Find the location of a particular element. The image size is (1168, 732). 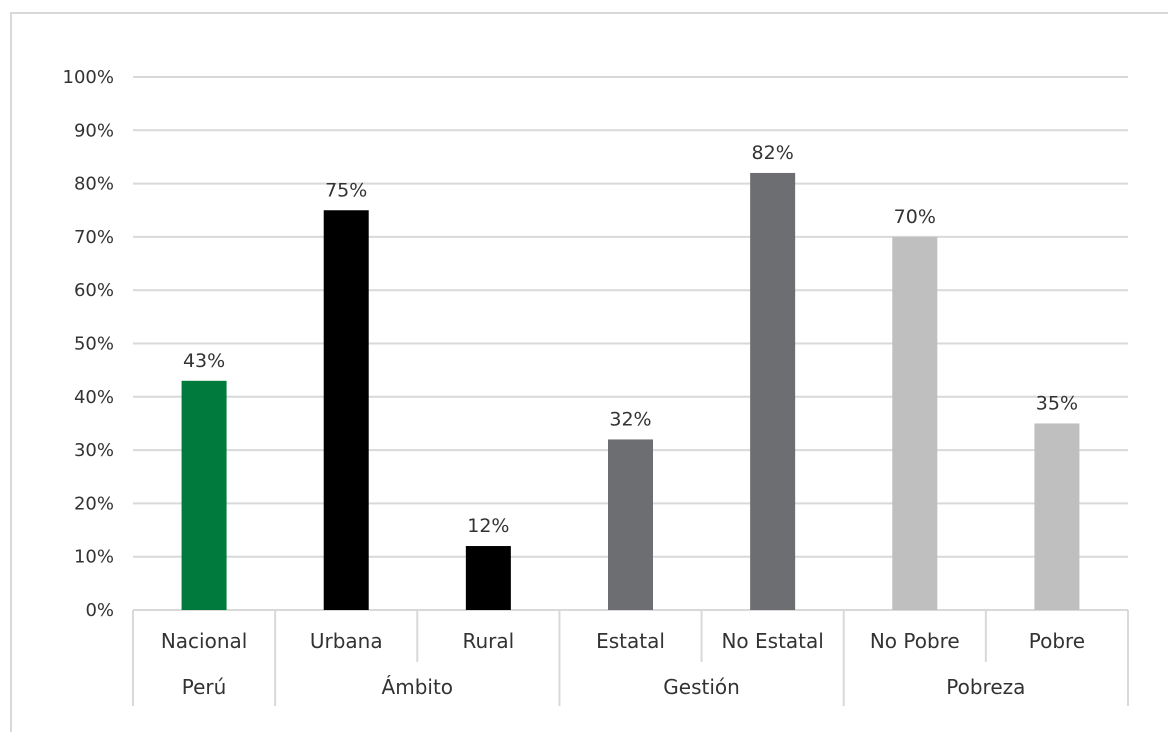

data-label: 32% is located at coordinates (630, 419).